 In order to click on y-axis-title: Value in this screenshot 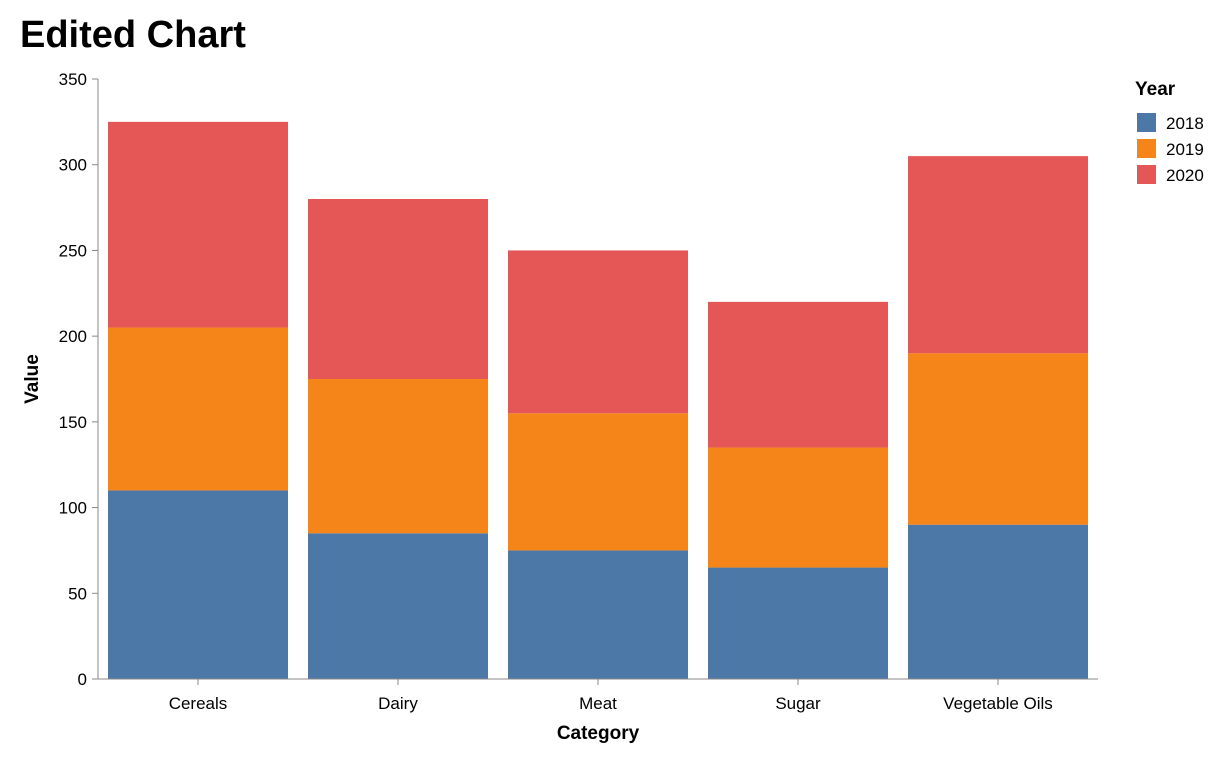, I will do `click(32, 379)`.